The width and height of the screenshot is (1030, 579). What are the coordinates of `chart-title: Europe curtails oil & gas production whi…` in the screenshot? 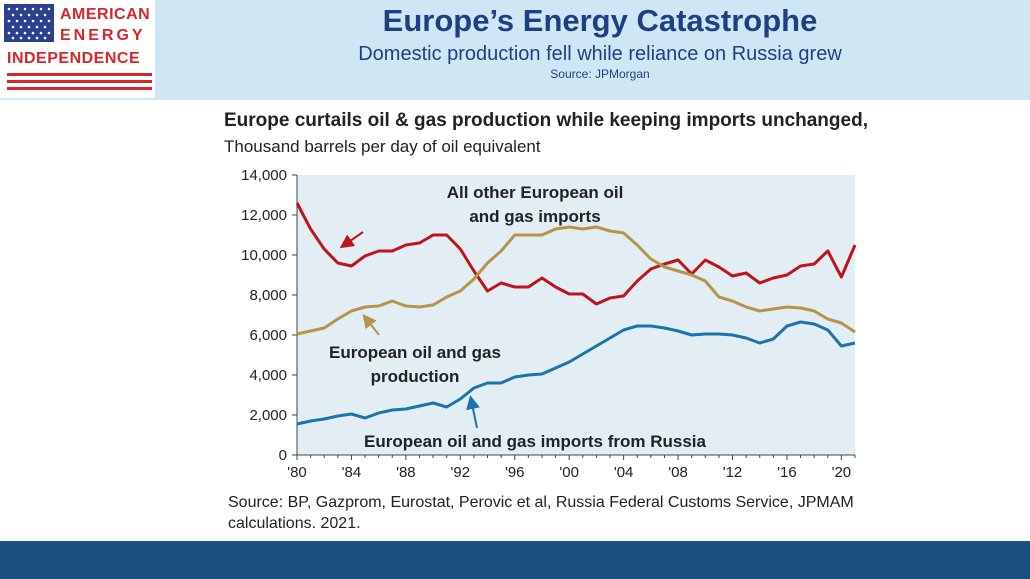 It's located at (574, 134).